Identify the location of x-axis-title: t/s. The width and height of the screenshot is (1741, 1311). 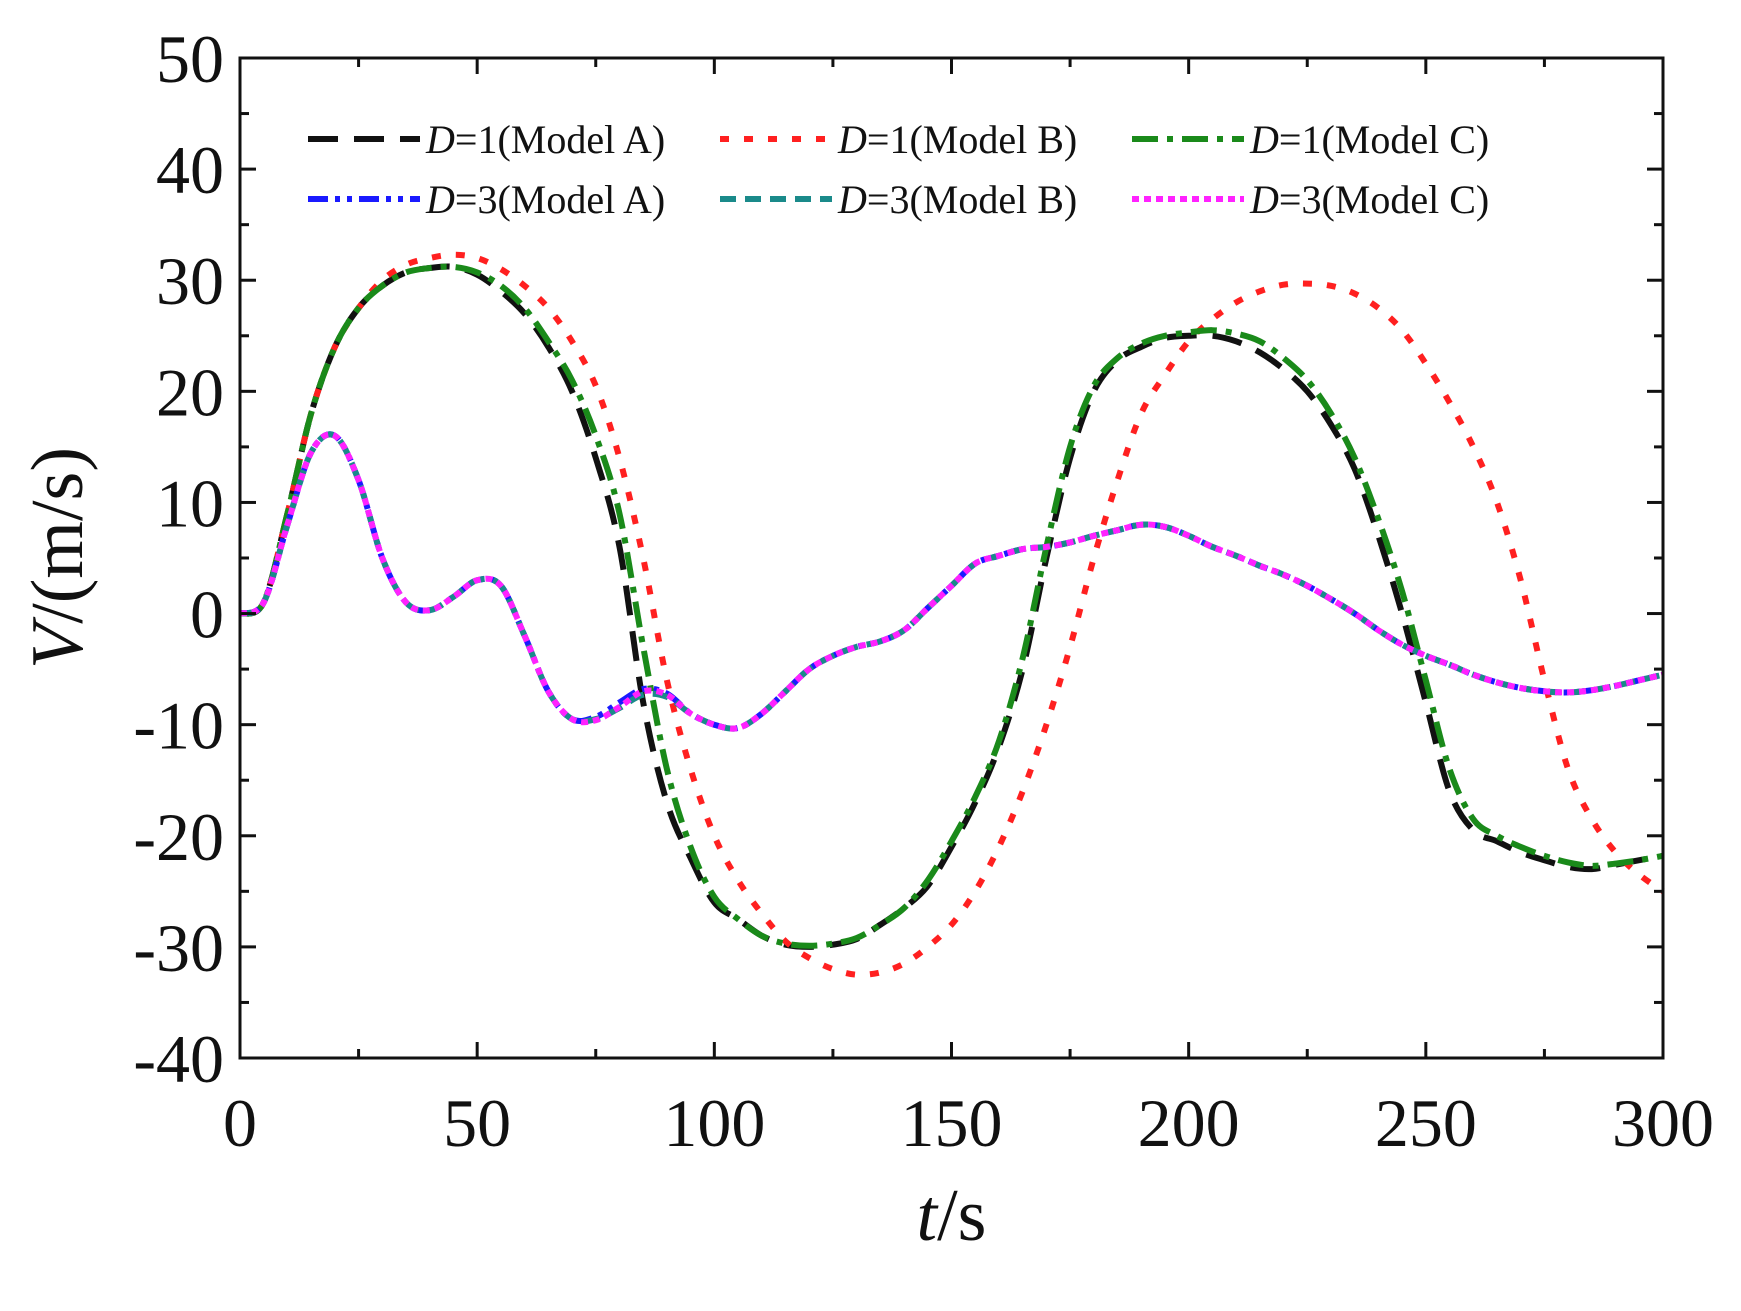
(952, 1216).